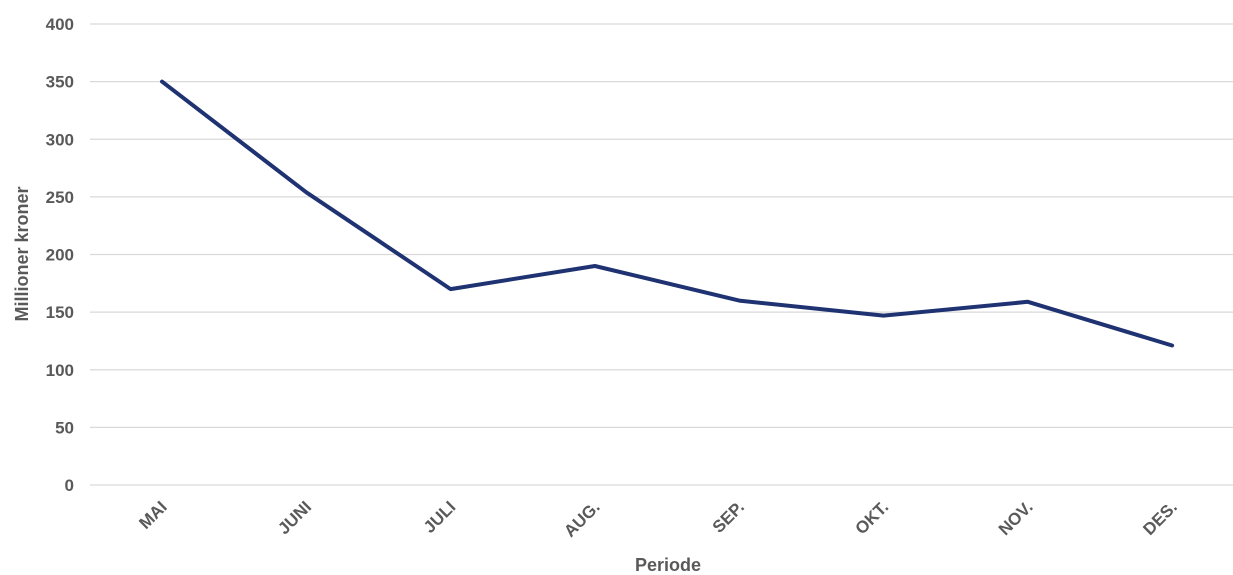 Image resolution: width=1233 pixels, height=575 pixels. What do you see at coordinates (64, 427) in the screenshot?
I see `y-tick-label: 50` at bounding box center [64, 427].